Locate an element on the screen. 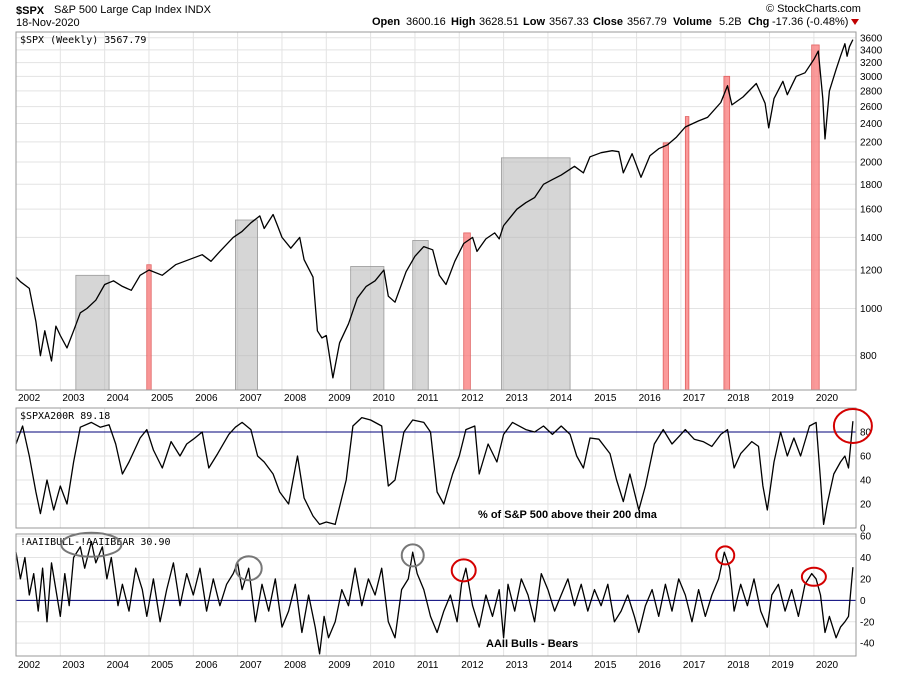 This screenshot has height=678, width=900. x-tick-label-upper: 2008 is located at coordinates (295, 398).